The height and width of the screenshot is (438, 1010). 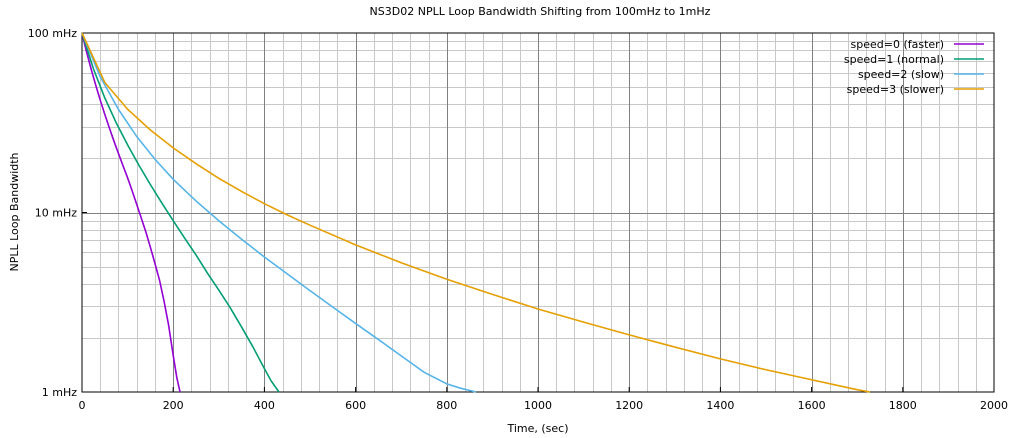 I want to click on x-tick-label: 1400, so click(x=720, y=405).